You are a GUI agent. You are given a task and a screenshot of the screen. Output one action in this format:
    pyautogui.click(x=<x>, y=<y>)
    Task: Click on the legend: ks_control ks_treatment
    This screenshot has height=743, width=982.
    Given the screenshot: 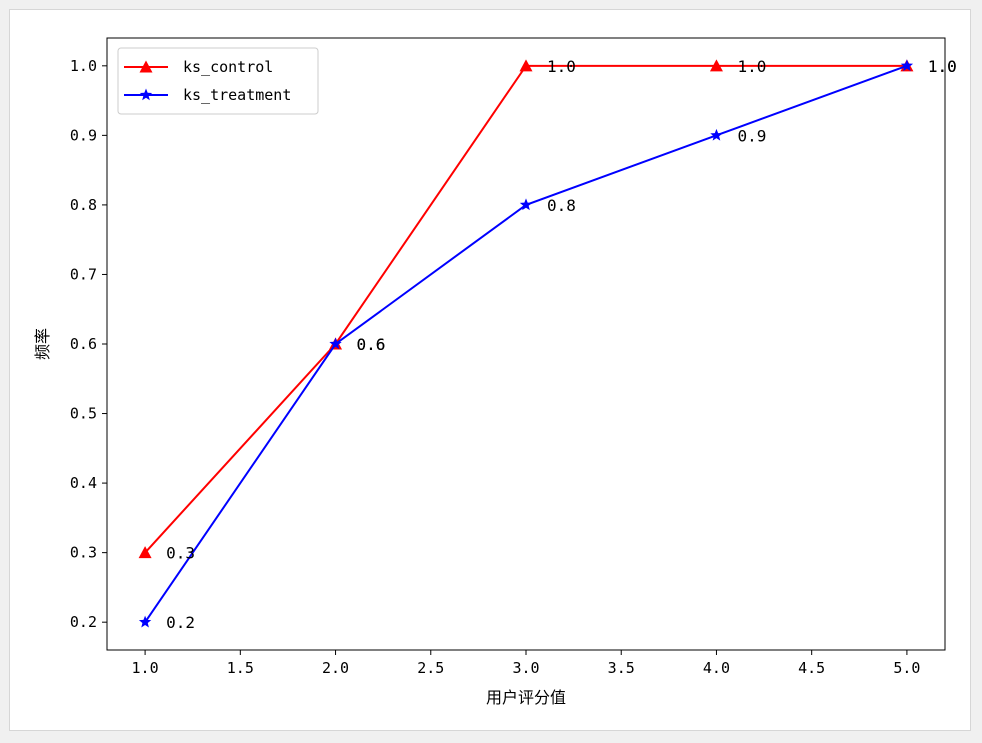 What is the action you would take?
    pyautogui.click(x=218, y=81)
    